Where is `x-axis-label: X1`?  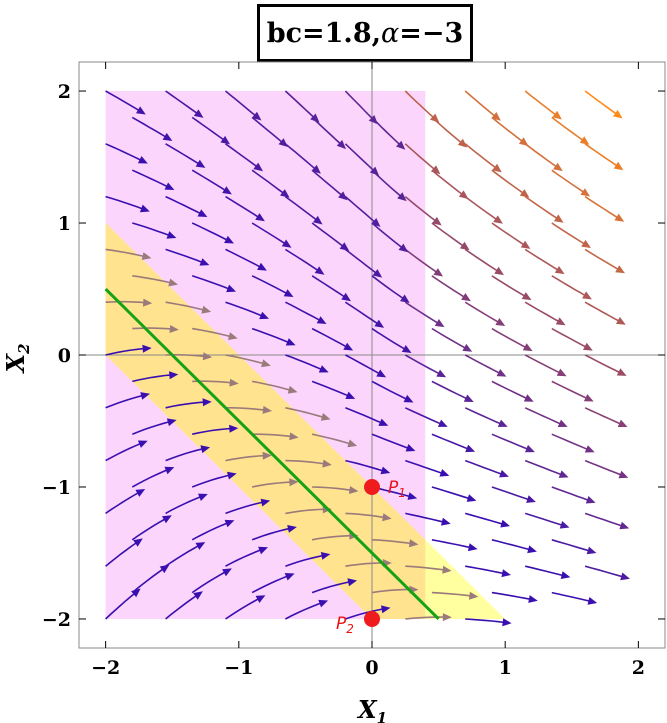
x-axis-label: X1 is located at coordinates (371, 709).